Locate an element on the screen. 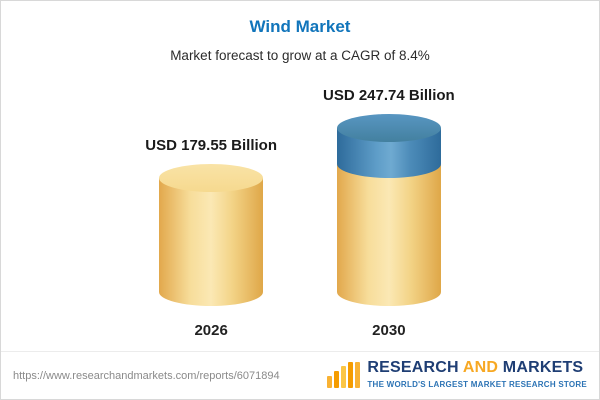  logo-word-markets: MARKETS is located at coordinates (543, 367).